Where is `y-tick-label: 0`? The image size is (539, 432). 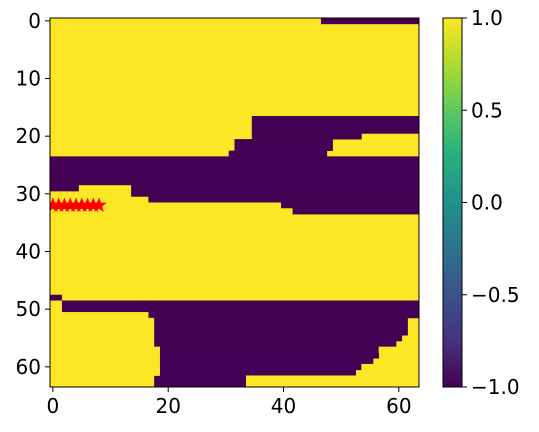
y-tick-label: 0 is located at coordinates (34, 21).